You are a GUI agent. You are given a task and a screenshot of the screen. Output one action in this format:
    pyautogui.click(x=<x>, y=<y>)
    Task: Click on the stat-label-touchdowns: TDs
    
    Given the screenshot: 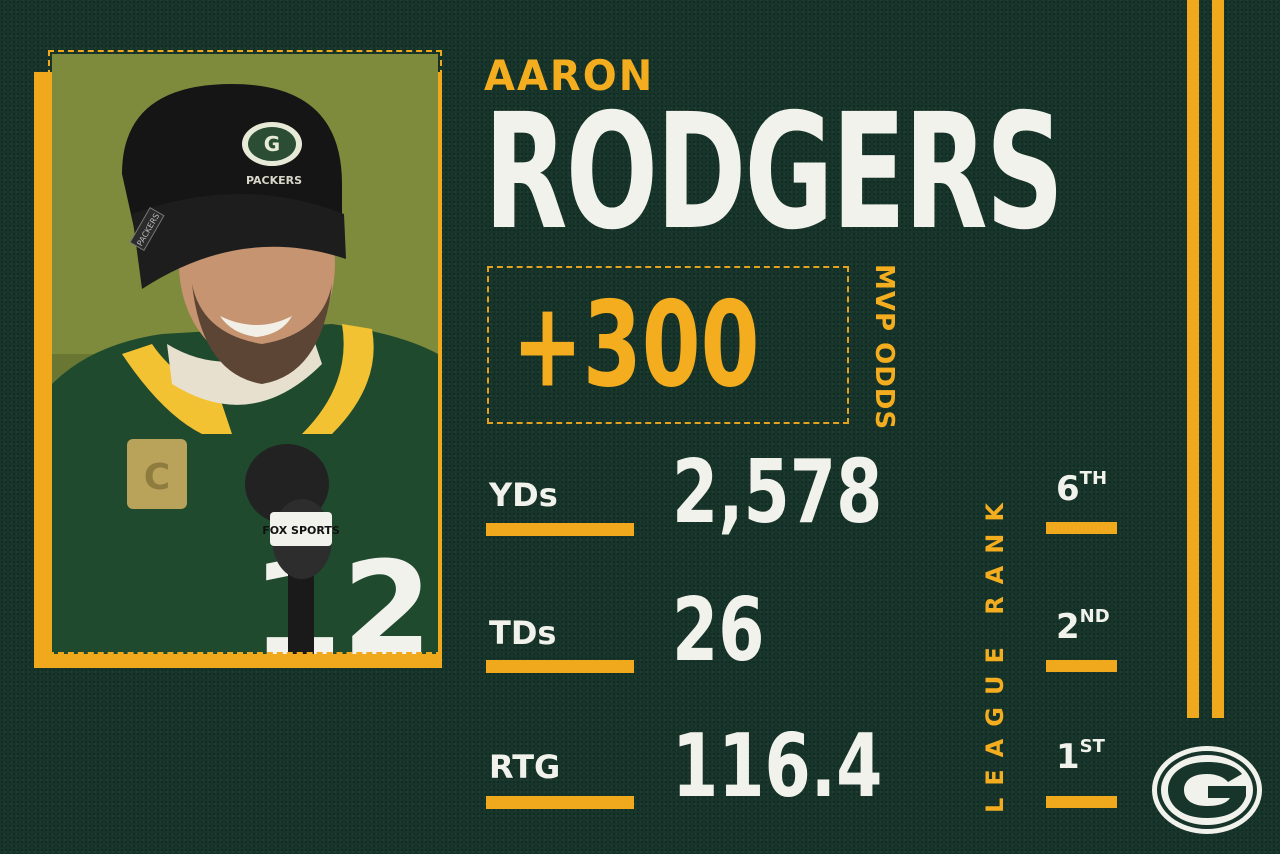 What is the action you would take?
    pyautogui.click(x=523, y=633)
    